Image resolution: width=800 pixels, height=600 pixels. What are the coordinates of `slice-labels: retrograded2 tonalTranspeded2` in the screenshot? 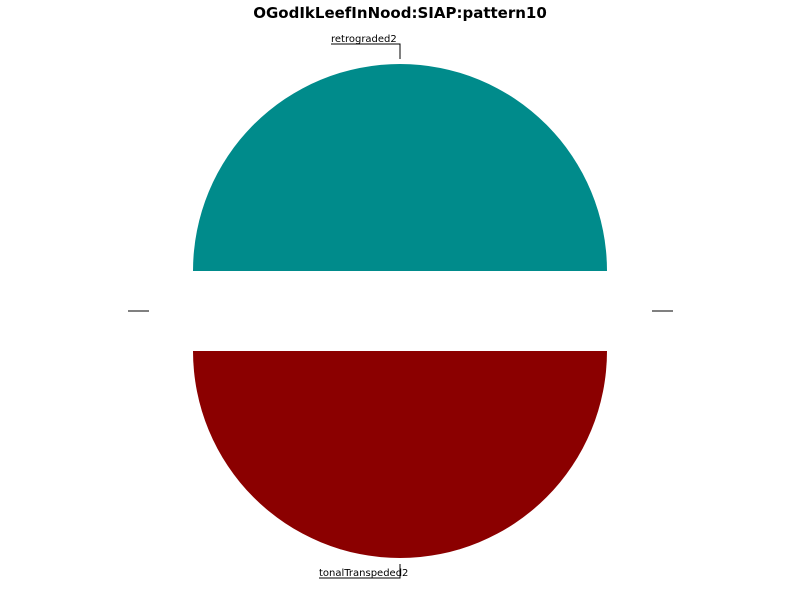 It's located at (363, 306).